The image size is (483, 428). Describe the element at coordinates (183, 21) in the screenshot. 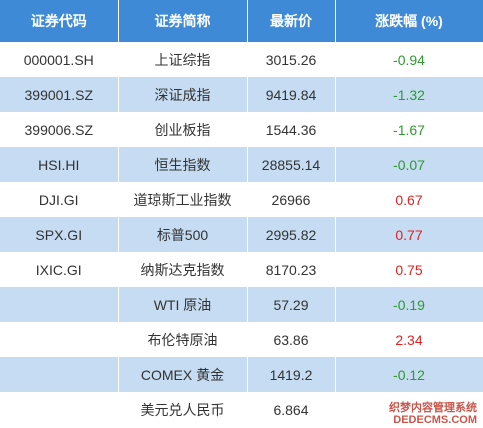

I see `header-cell: 证券简称` at that location.